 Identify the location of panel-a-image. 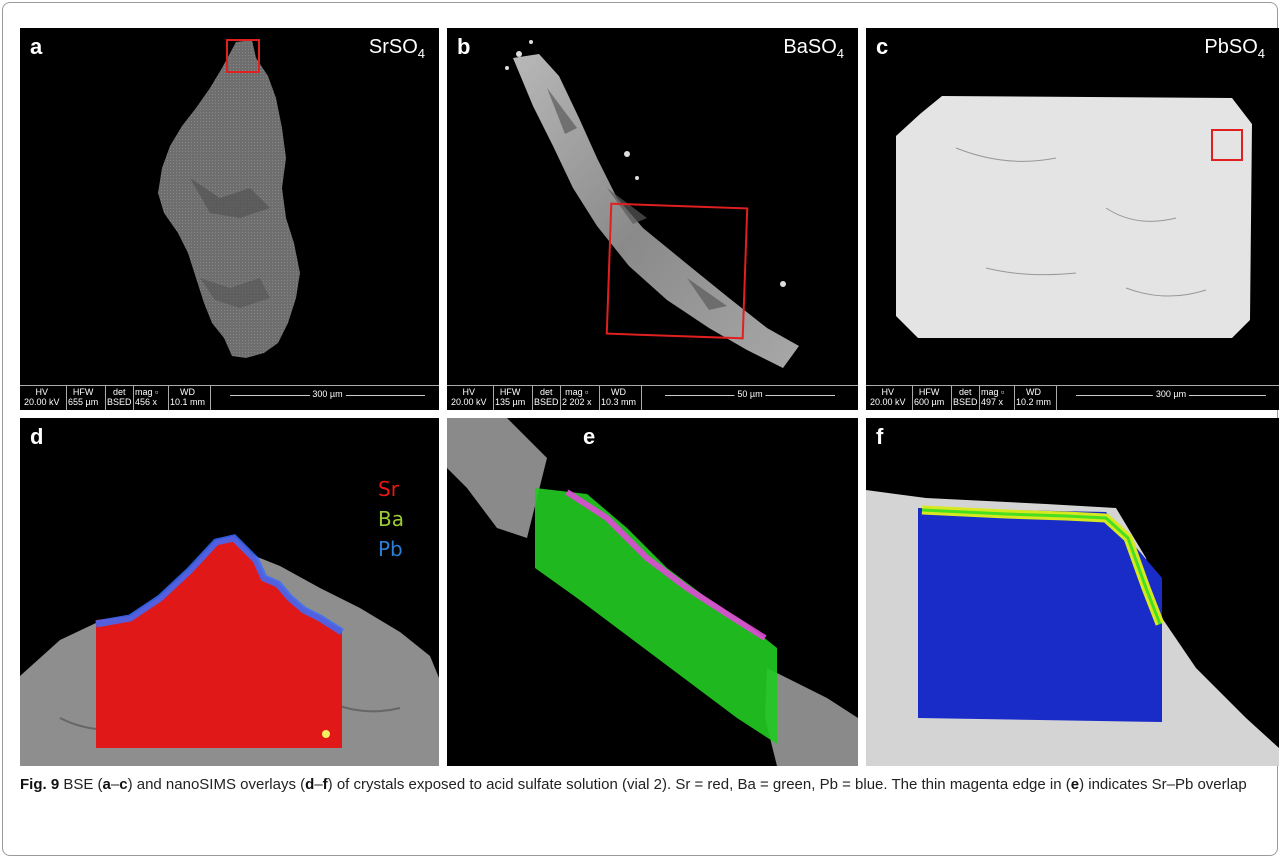
(229, 198).